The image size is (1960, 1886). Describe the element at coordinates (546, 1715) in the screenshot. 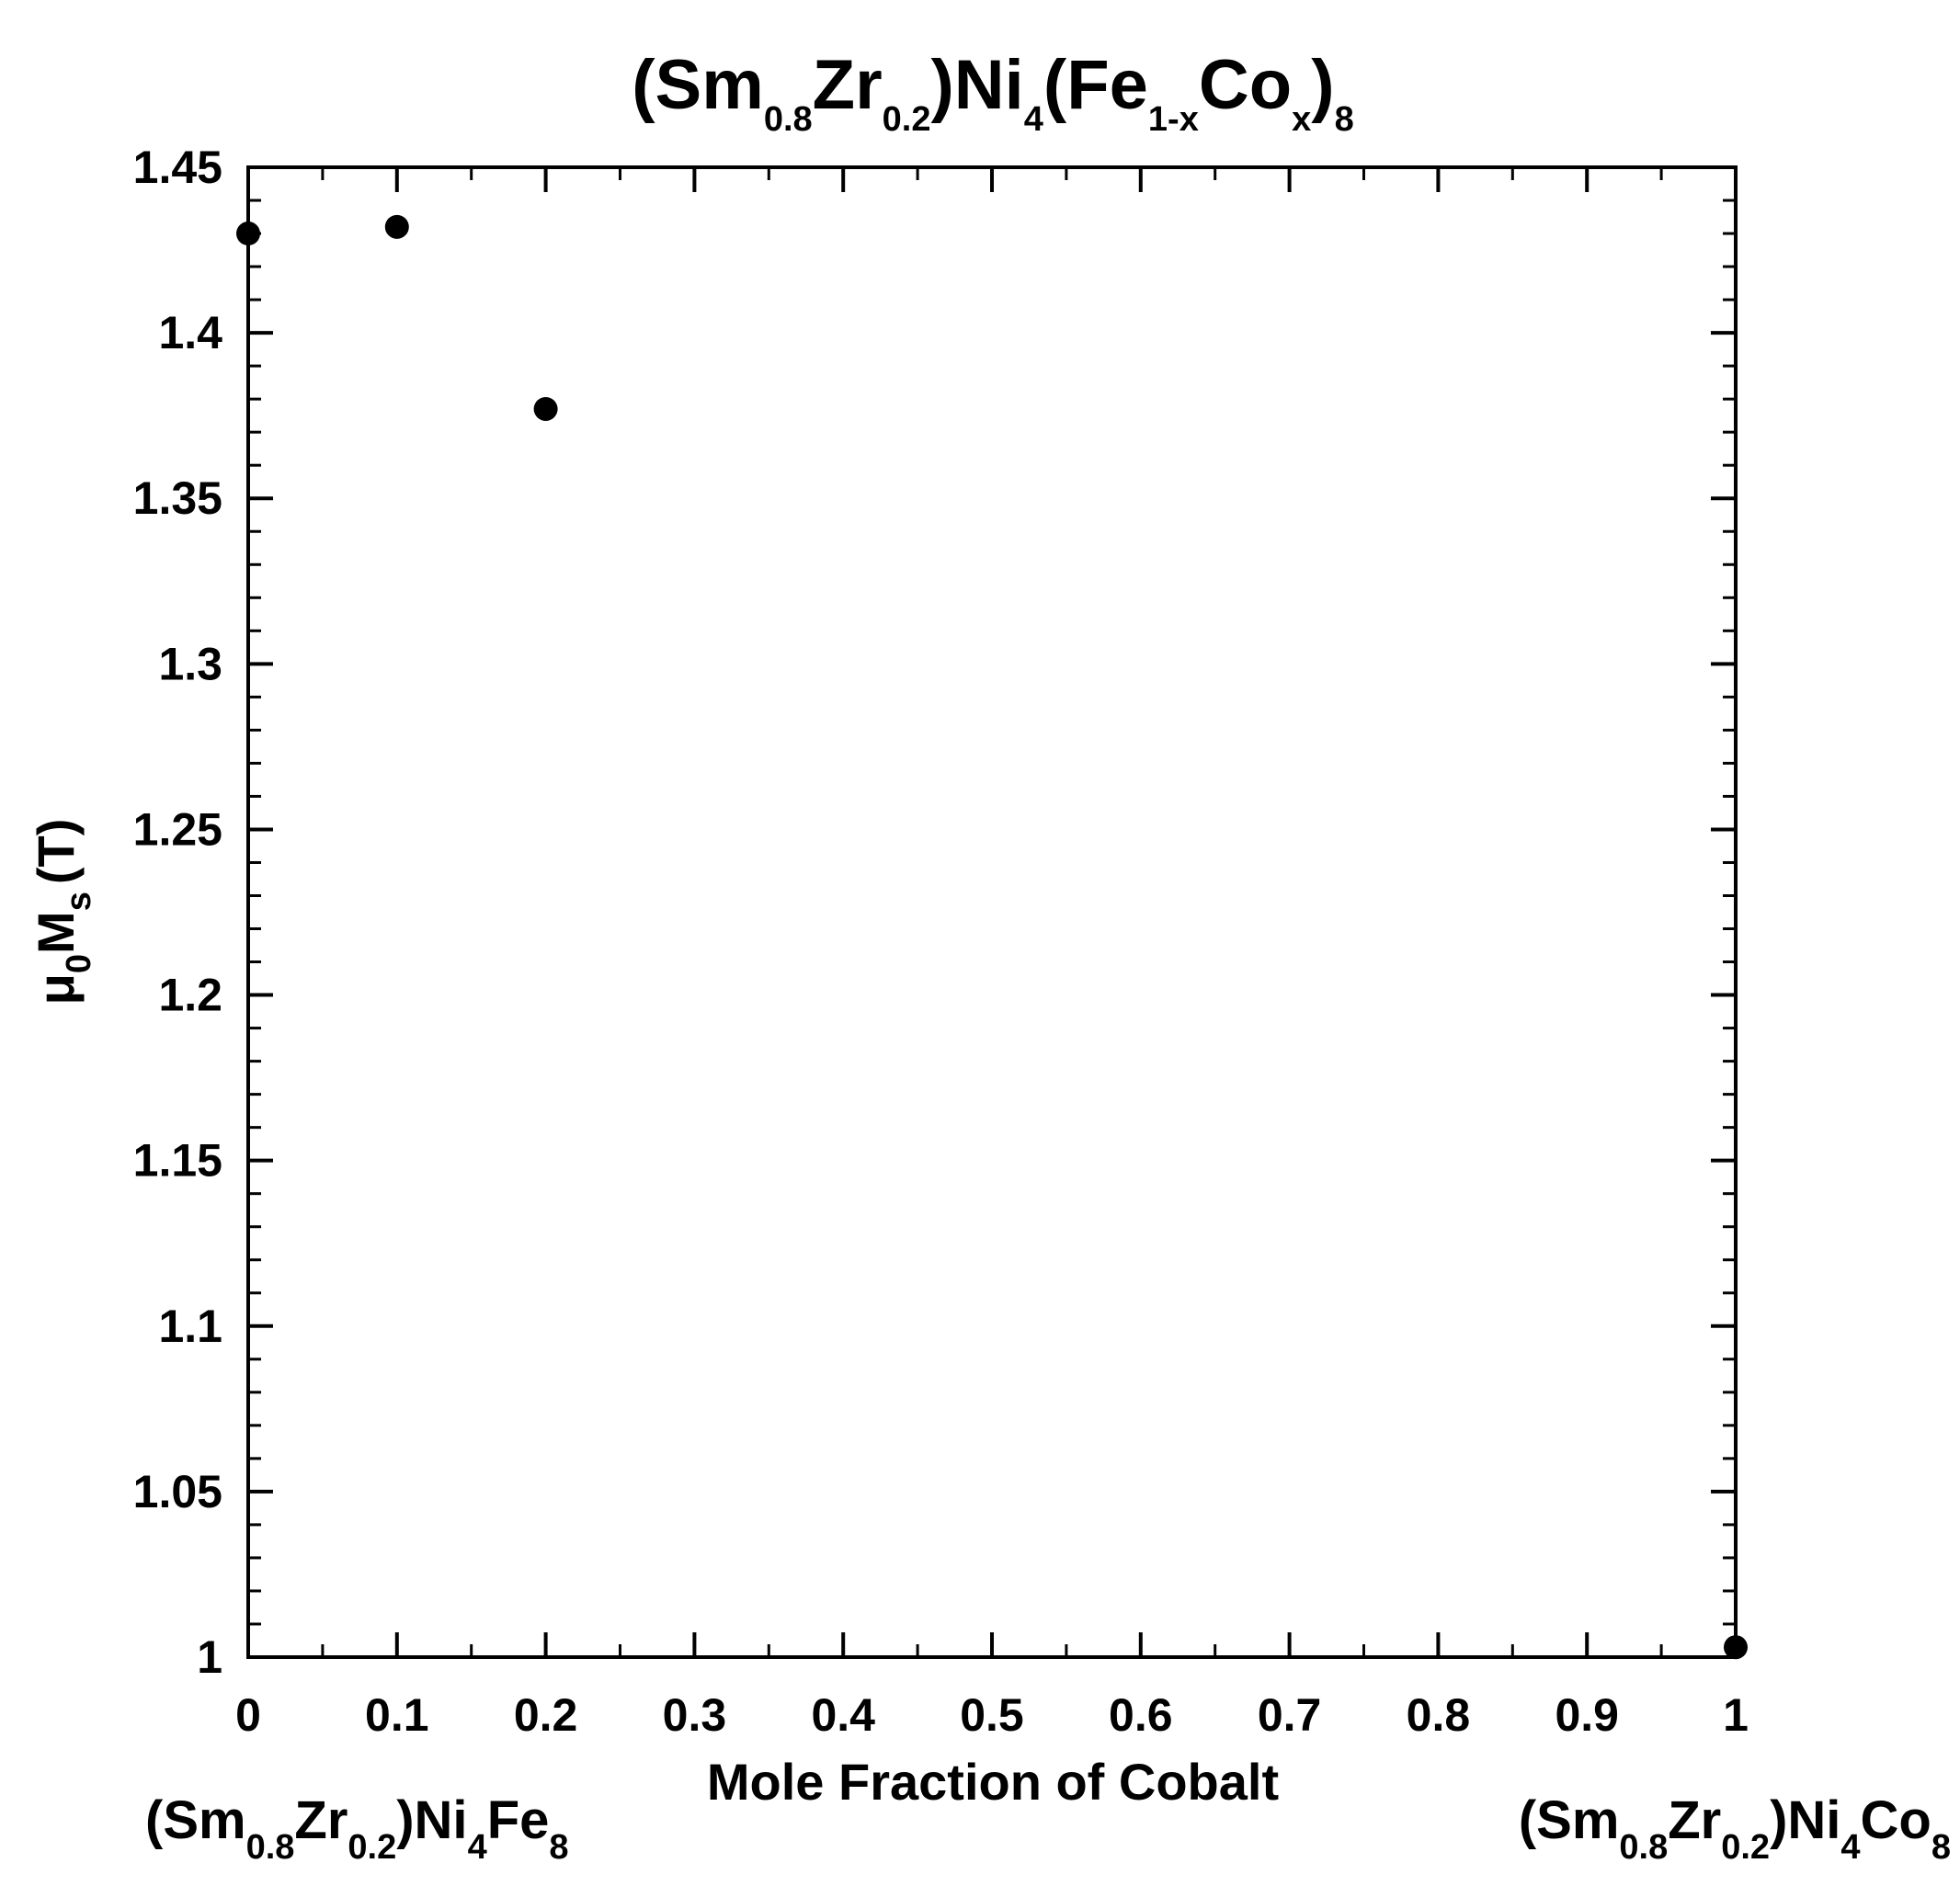

I see `x-tick-label: 0.2` at that location.